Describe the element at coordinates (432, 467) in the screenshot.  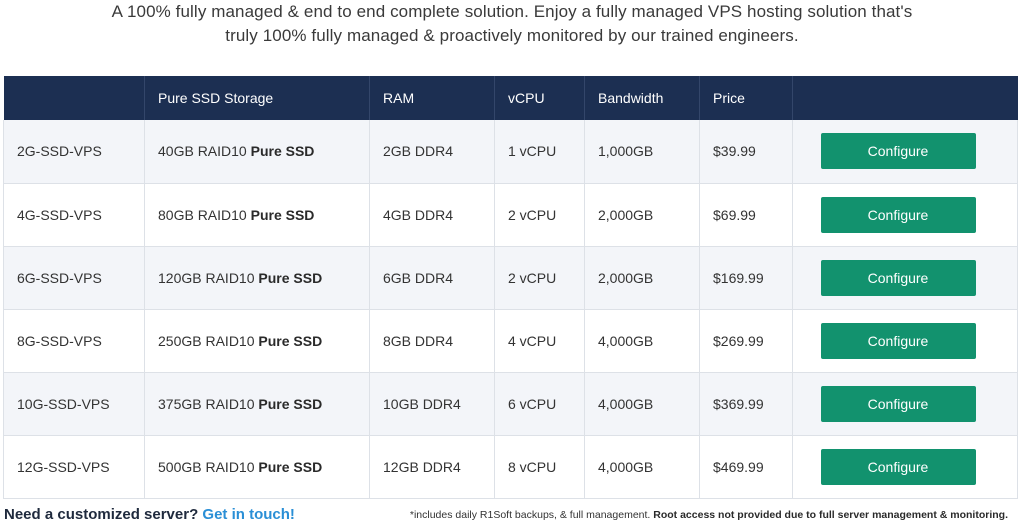
I see `ram-cell: 12GB DDR4` at that location.